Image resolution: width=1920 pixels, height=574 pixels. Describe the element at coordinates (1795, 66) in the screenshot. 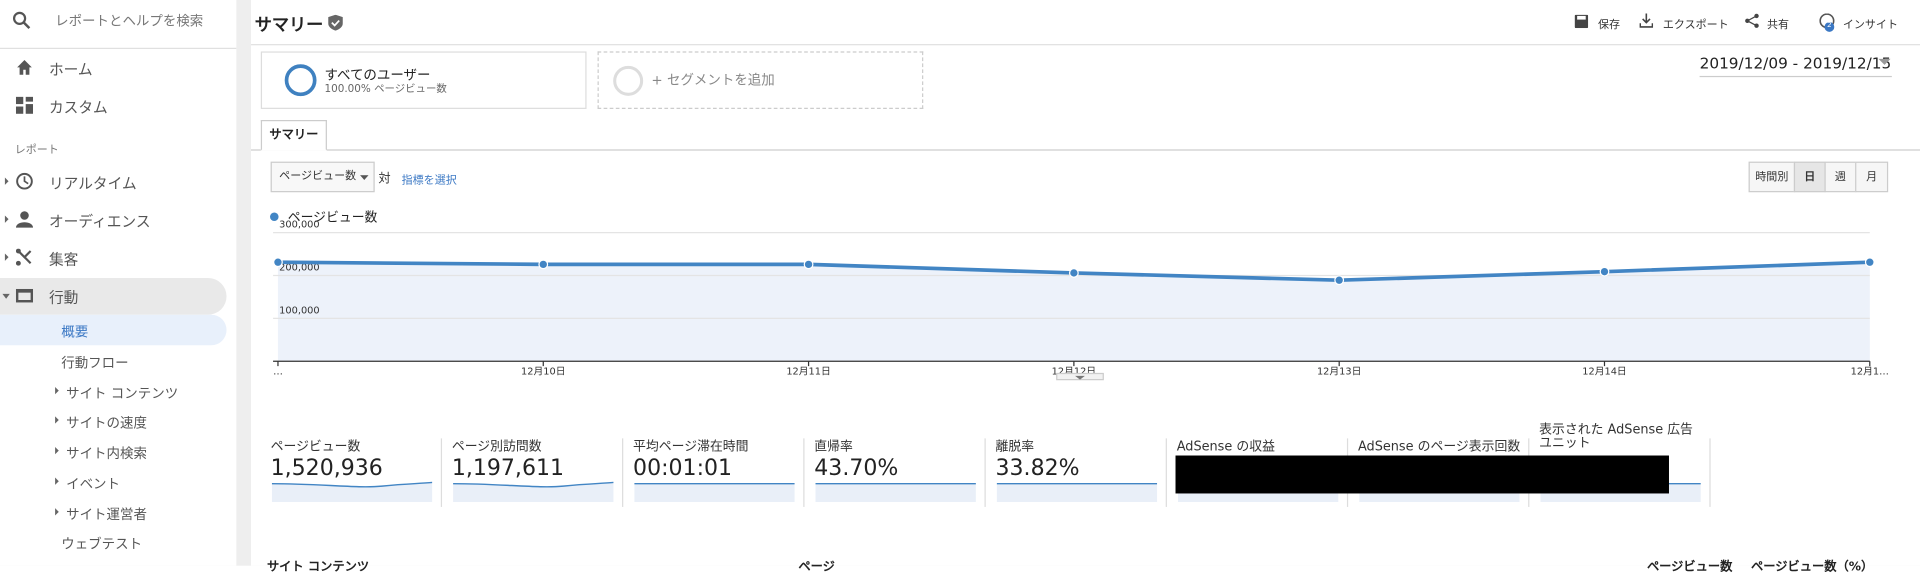

I see `date-range: 2019/12/09 - 2019/12/15` at that location.